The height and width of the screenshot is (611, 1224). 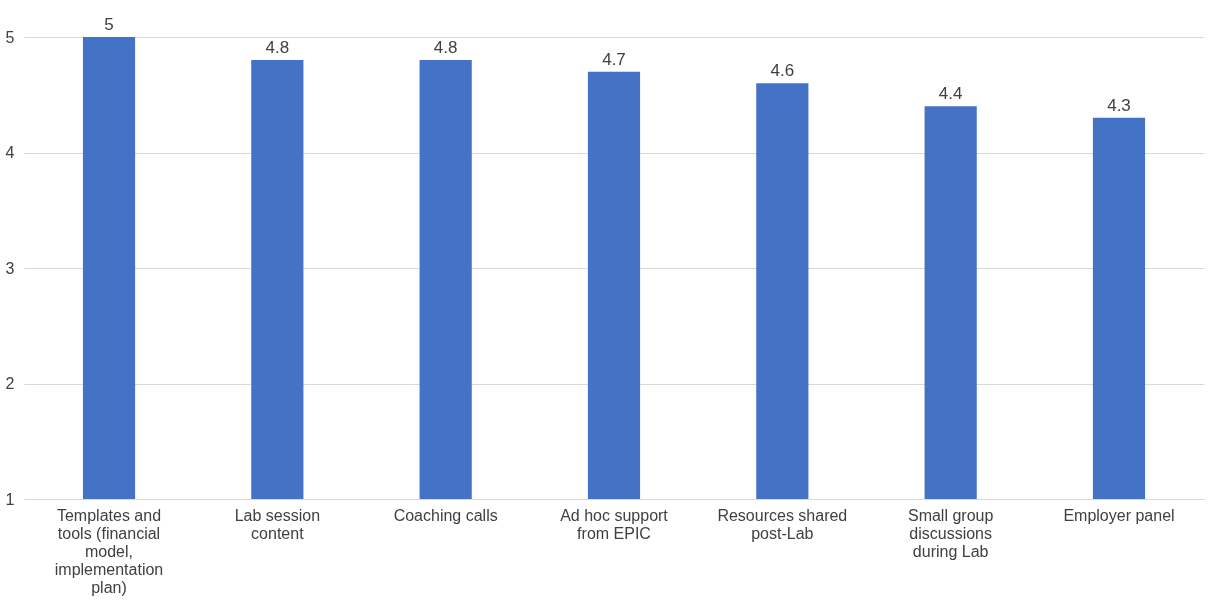 I want to click on data-label: 4.6, so click(x=782, y=71).